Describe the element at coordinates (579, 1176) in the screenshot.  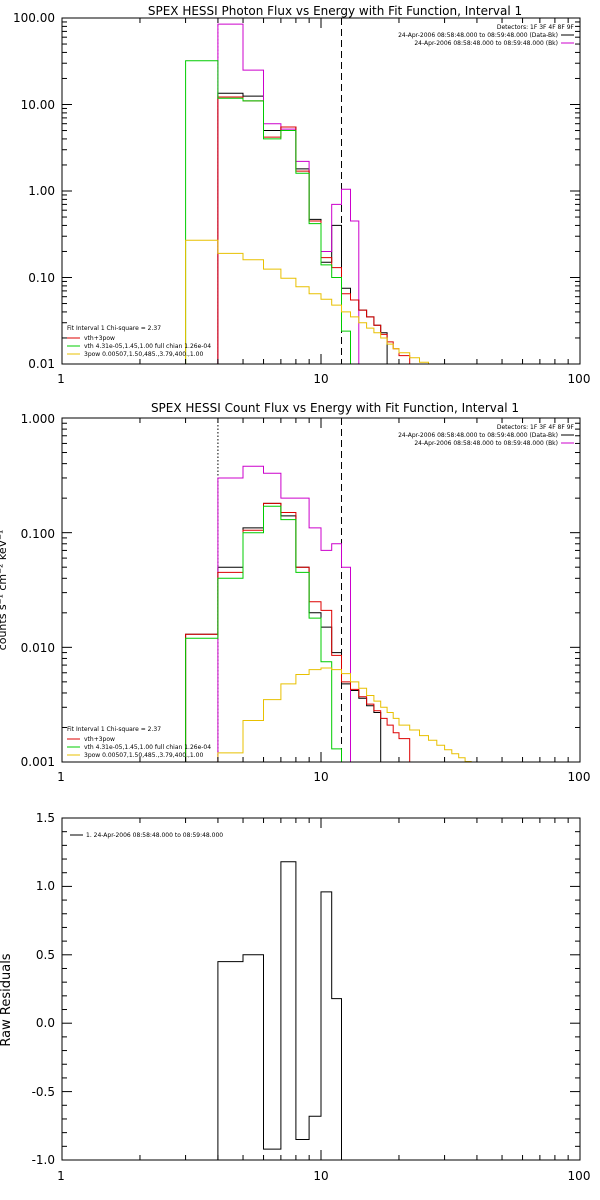
I see `panel3-xtick-100: 100` at that location.